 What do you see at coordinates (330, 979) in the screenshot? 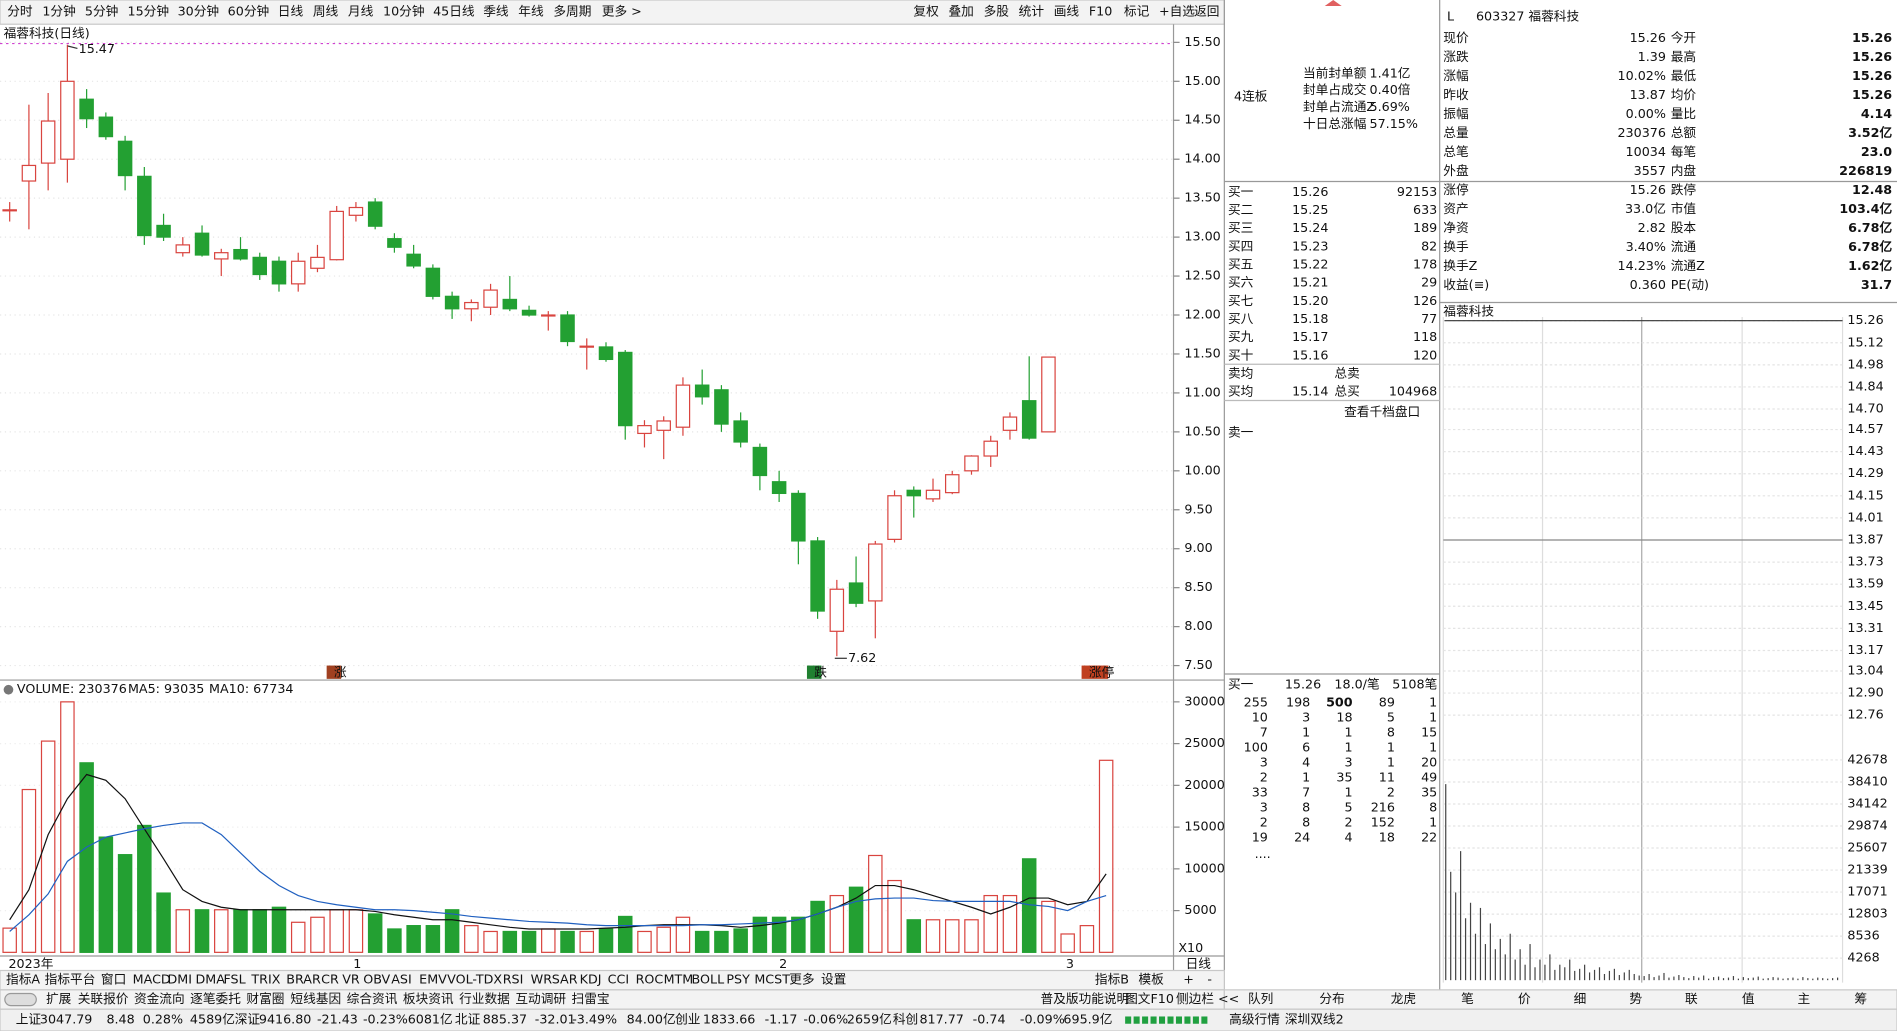
I see `indicator-tab: CR` at bounding box center [330, 979].